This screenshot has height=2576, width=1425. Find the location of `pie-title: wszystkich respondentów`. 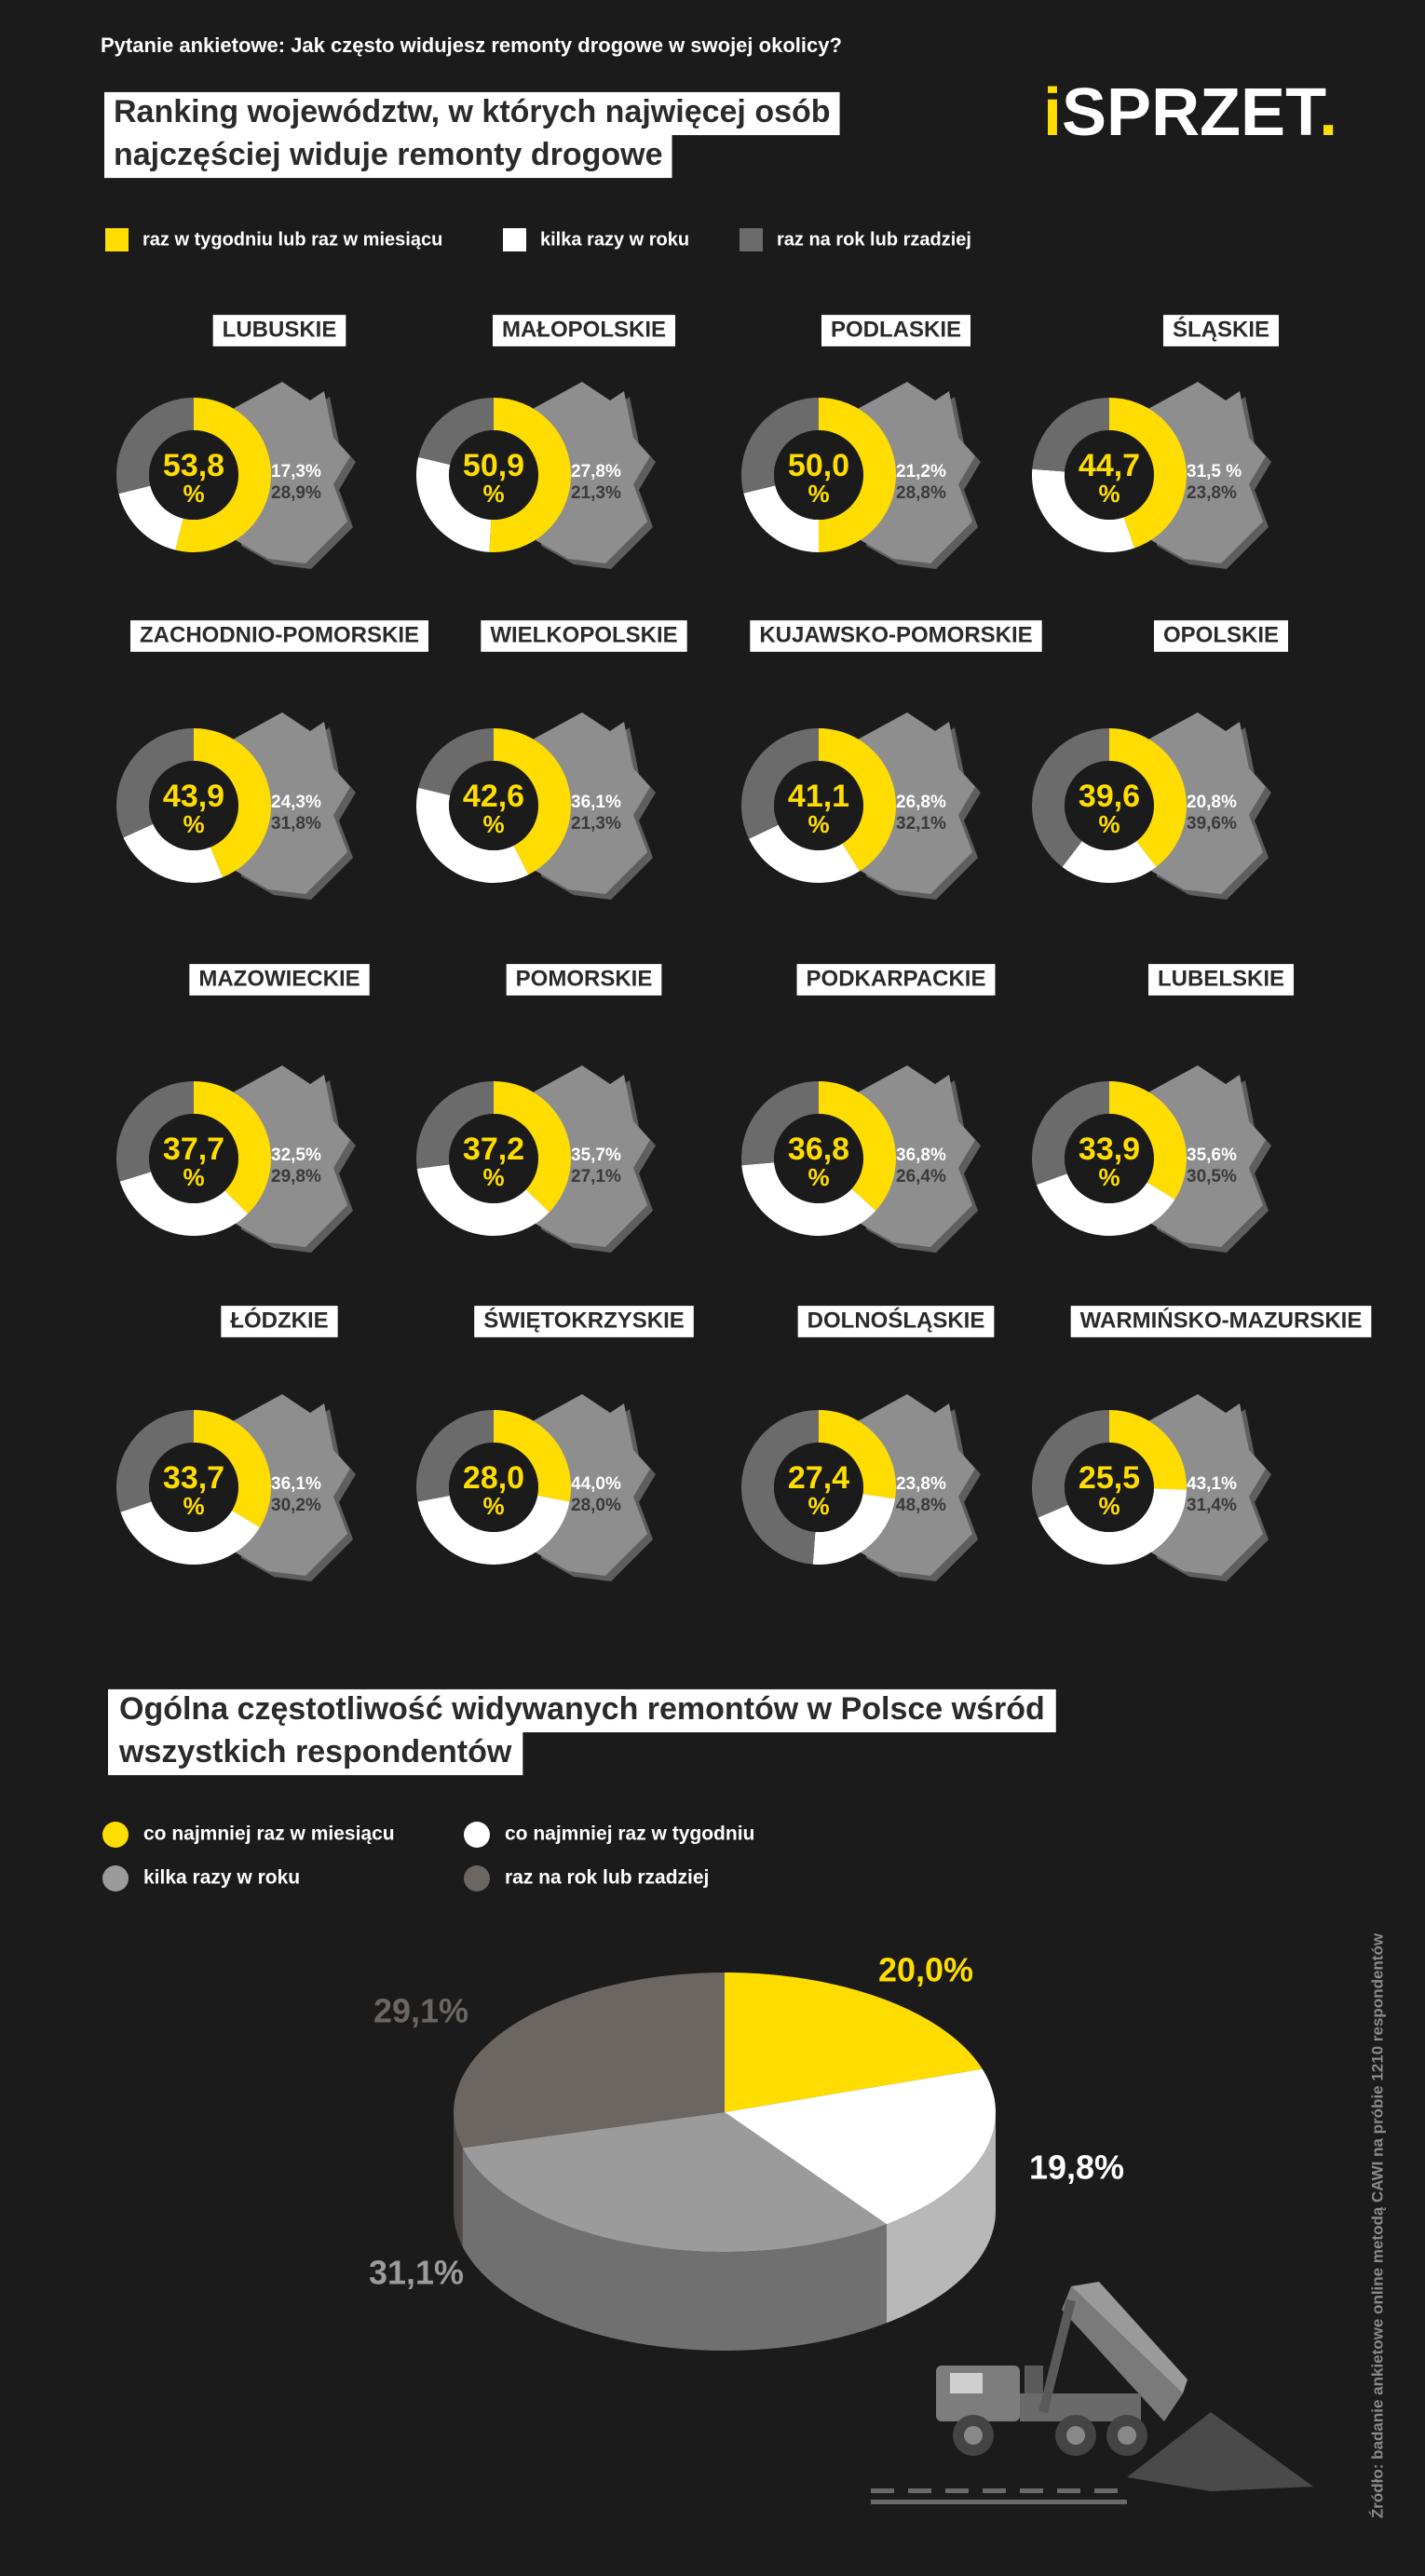

pie-title: wszystkich respondentów is located at coordinates (315, 1751).